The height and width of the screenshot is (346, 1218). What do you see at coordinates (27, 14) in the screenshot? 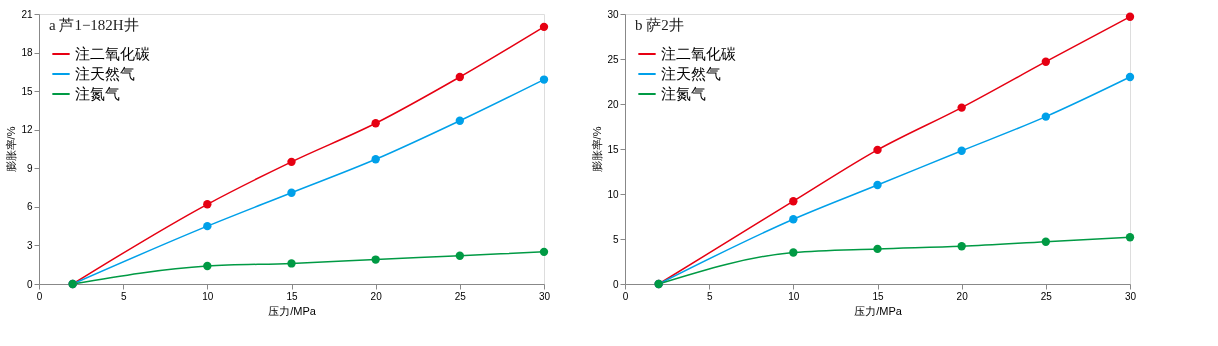
I see `y-tick-label: 21` at bounding box center [27, 14].